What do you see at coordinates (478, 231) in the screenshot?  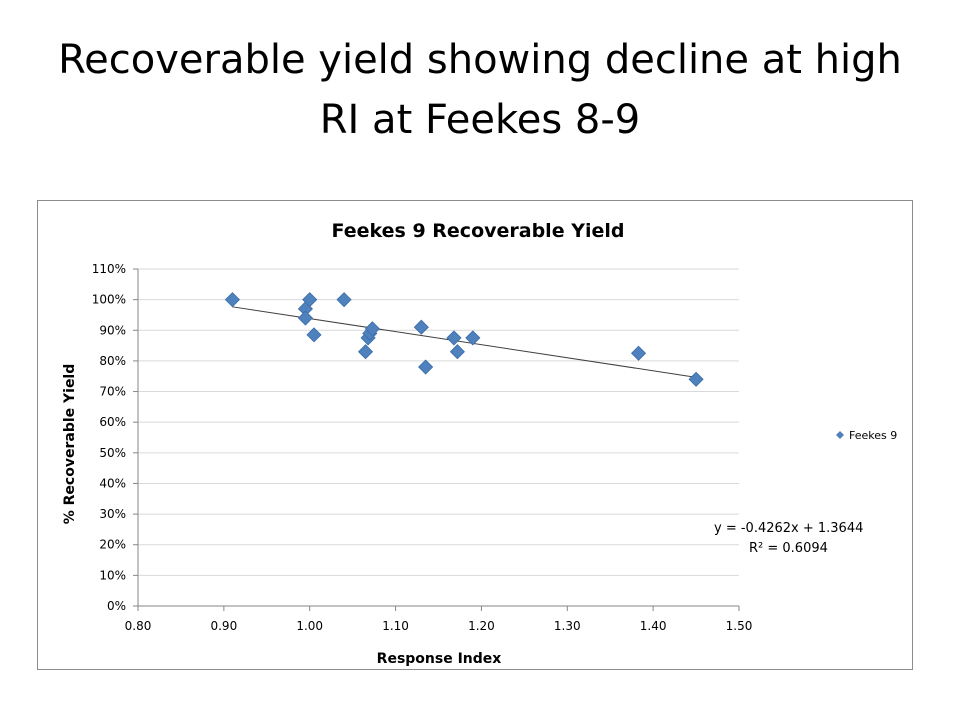 I see `chart-title: Feekes 9 Recoverable Yield` at bounding box center [478, 231].